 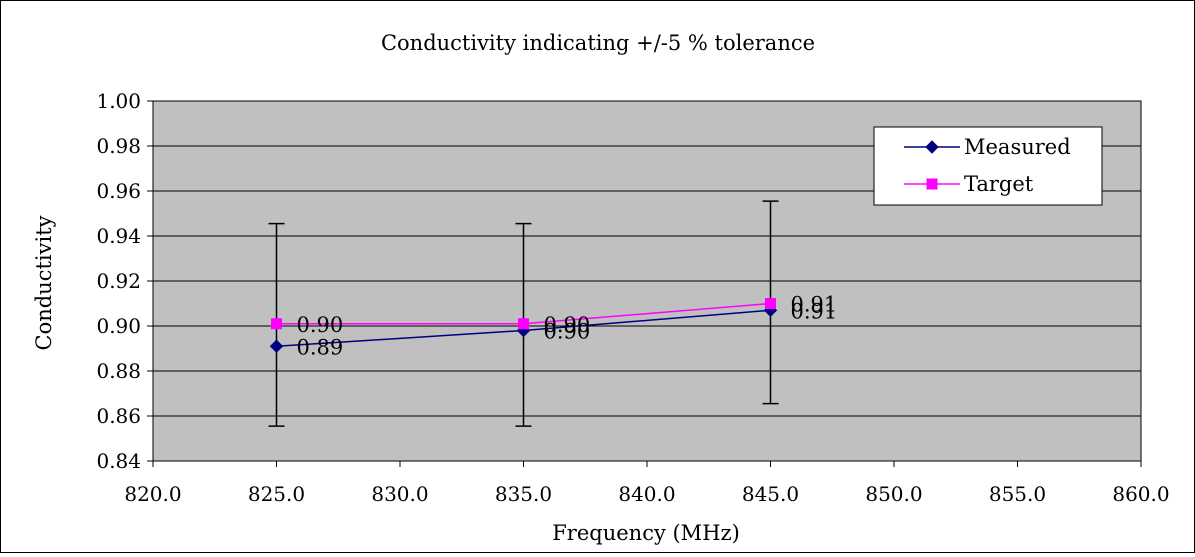 I want to click on x-tick-label: 845.0, so click(x=770, y=494).